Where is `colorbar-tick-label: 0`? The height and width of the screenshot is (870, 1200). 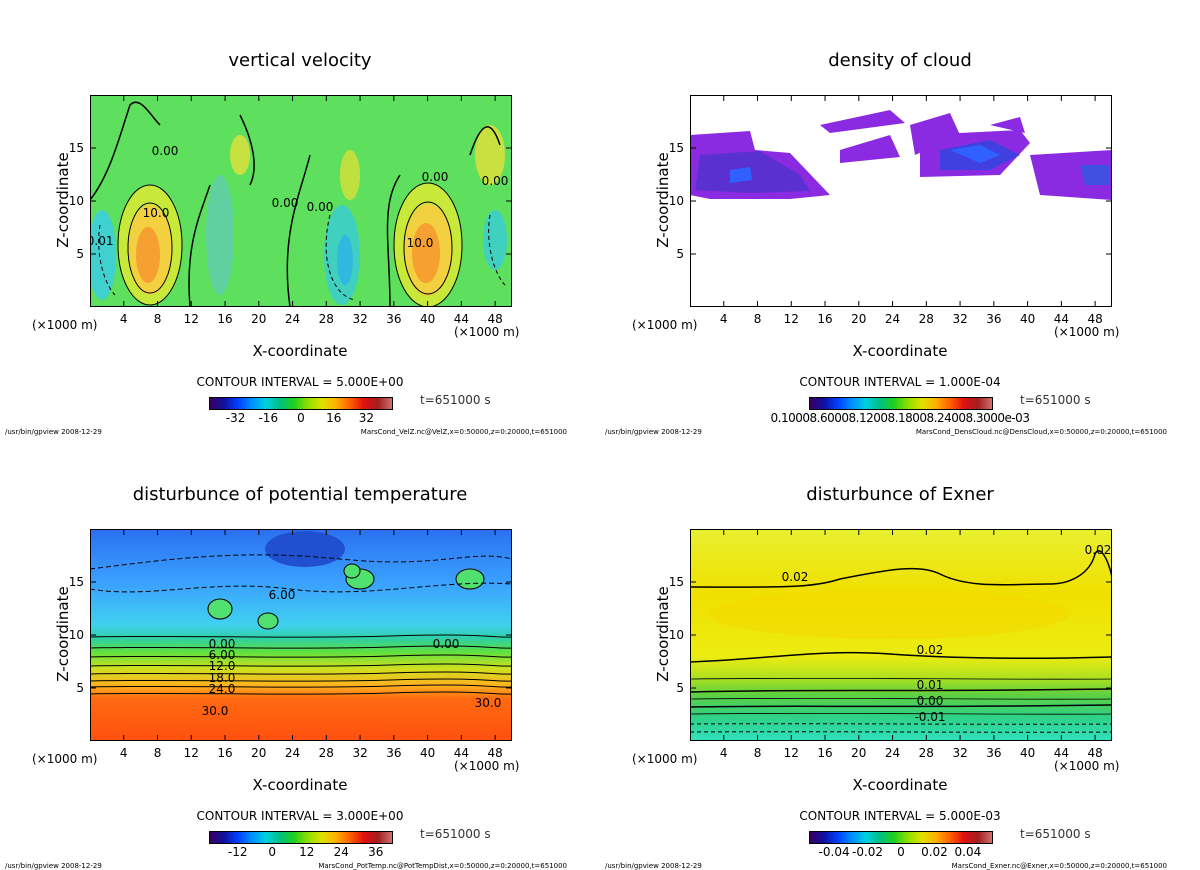
colorbar-tick-label: 0 is located at coordinates (272, 852).